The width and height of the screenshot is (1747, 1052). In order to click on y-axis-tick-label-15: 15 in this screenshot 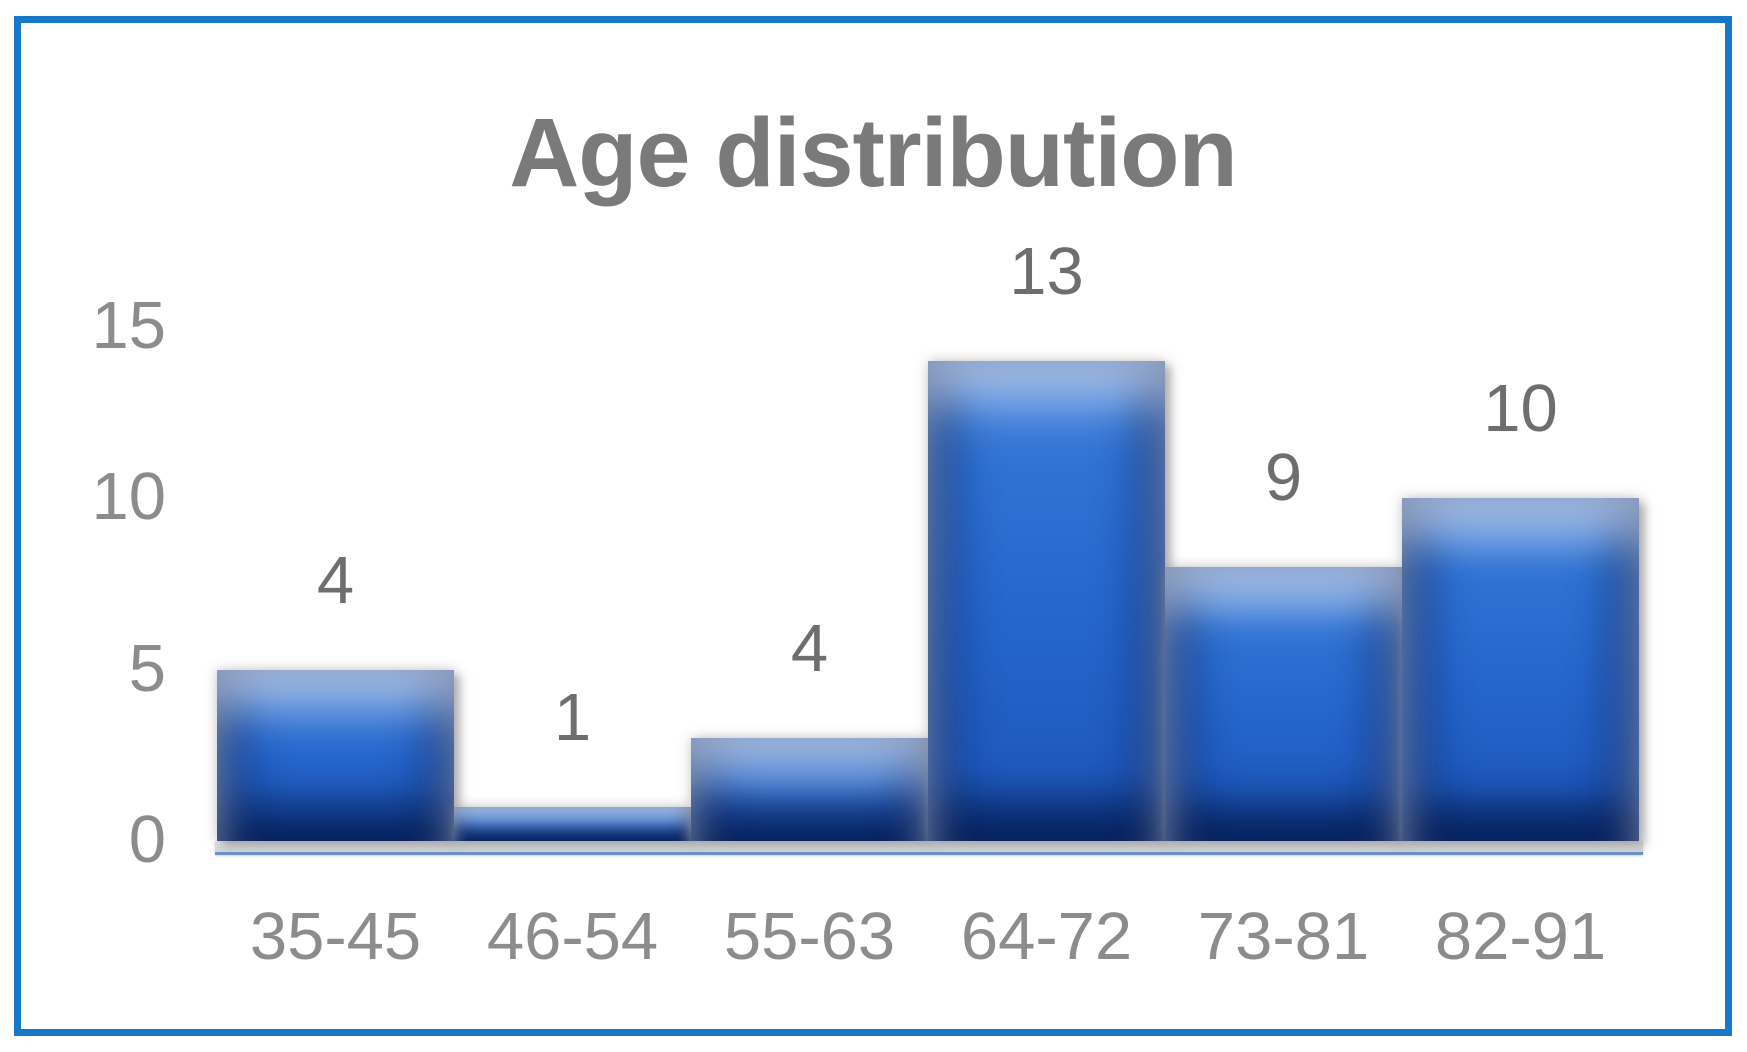, I will do `click(128, 325)`.